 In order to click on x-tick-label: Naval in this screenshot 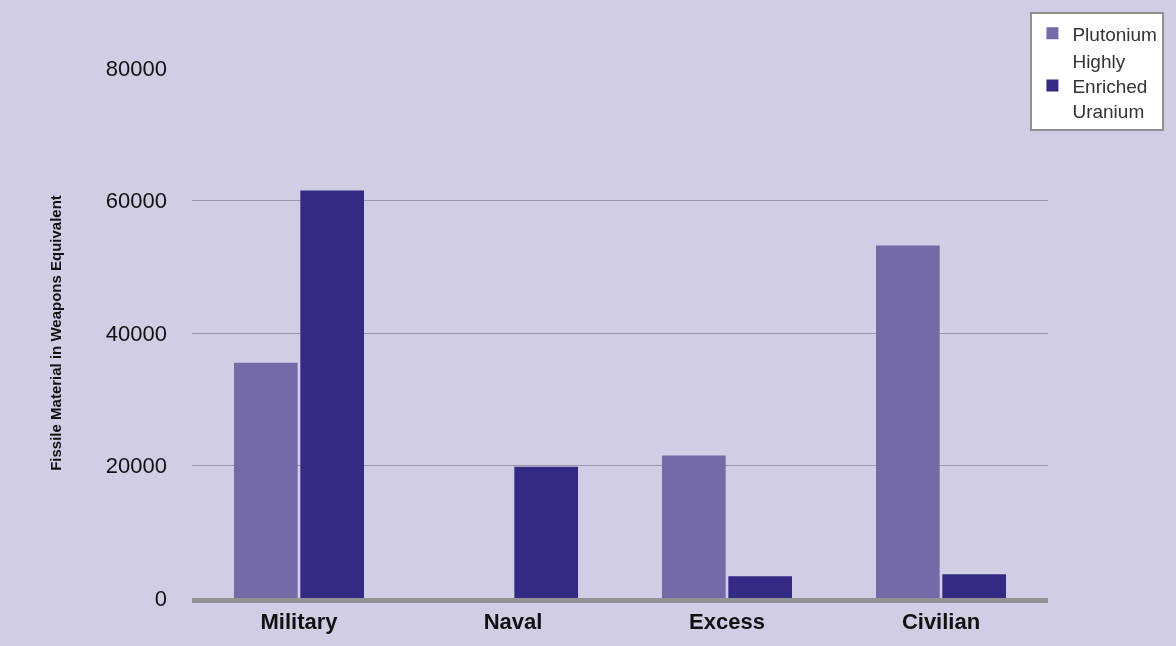, I will do `click(513, 622)`.